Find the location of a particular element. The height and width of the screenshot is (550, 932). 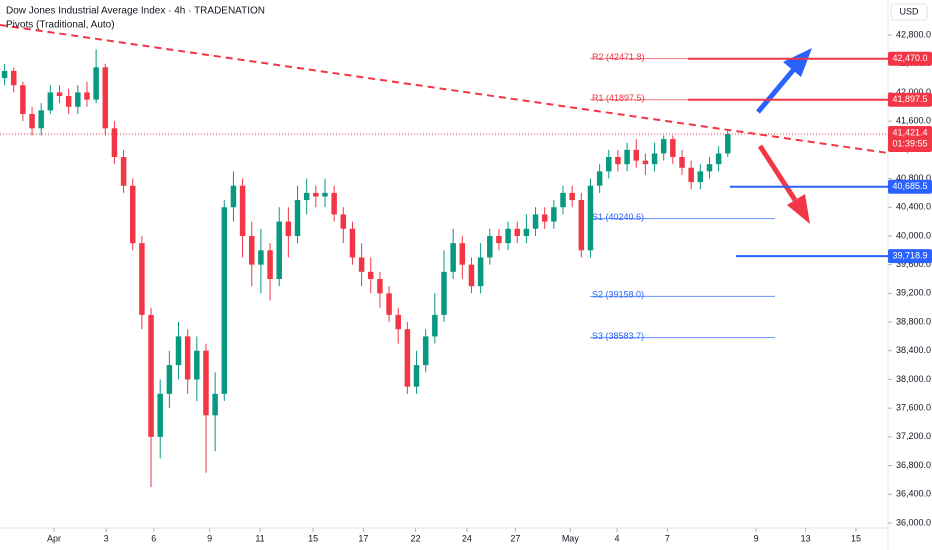

pivot-label: S3 (38583.7) is located at coordinates (618, 336).